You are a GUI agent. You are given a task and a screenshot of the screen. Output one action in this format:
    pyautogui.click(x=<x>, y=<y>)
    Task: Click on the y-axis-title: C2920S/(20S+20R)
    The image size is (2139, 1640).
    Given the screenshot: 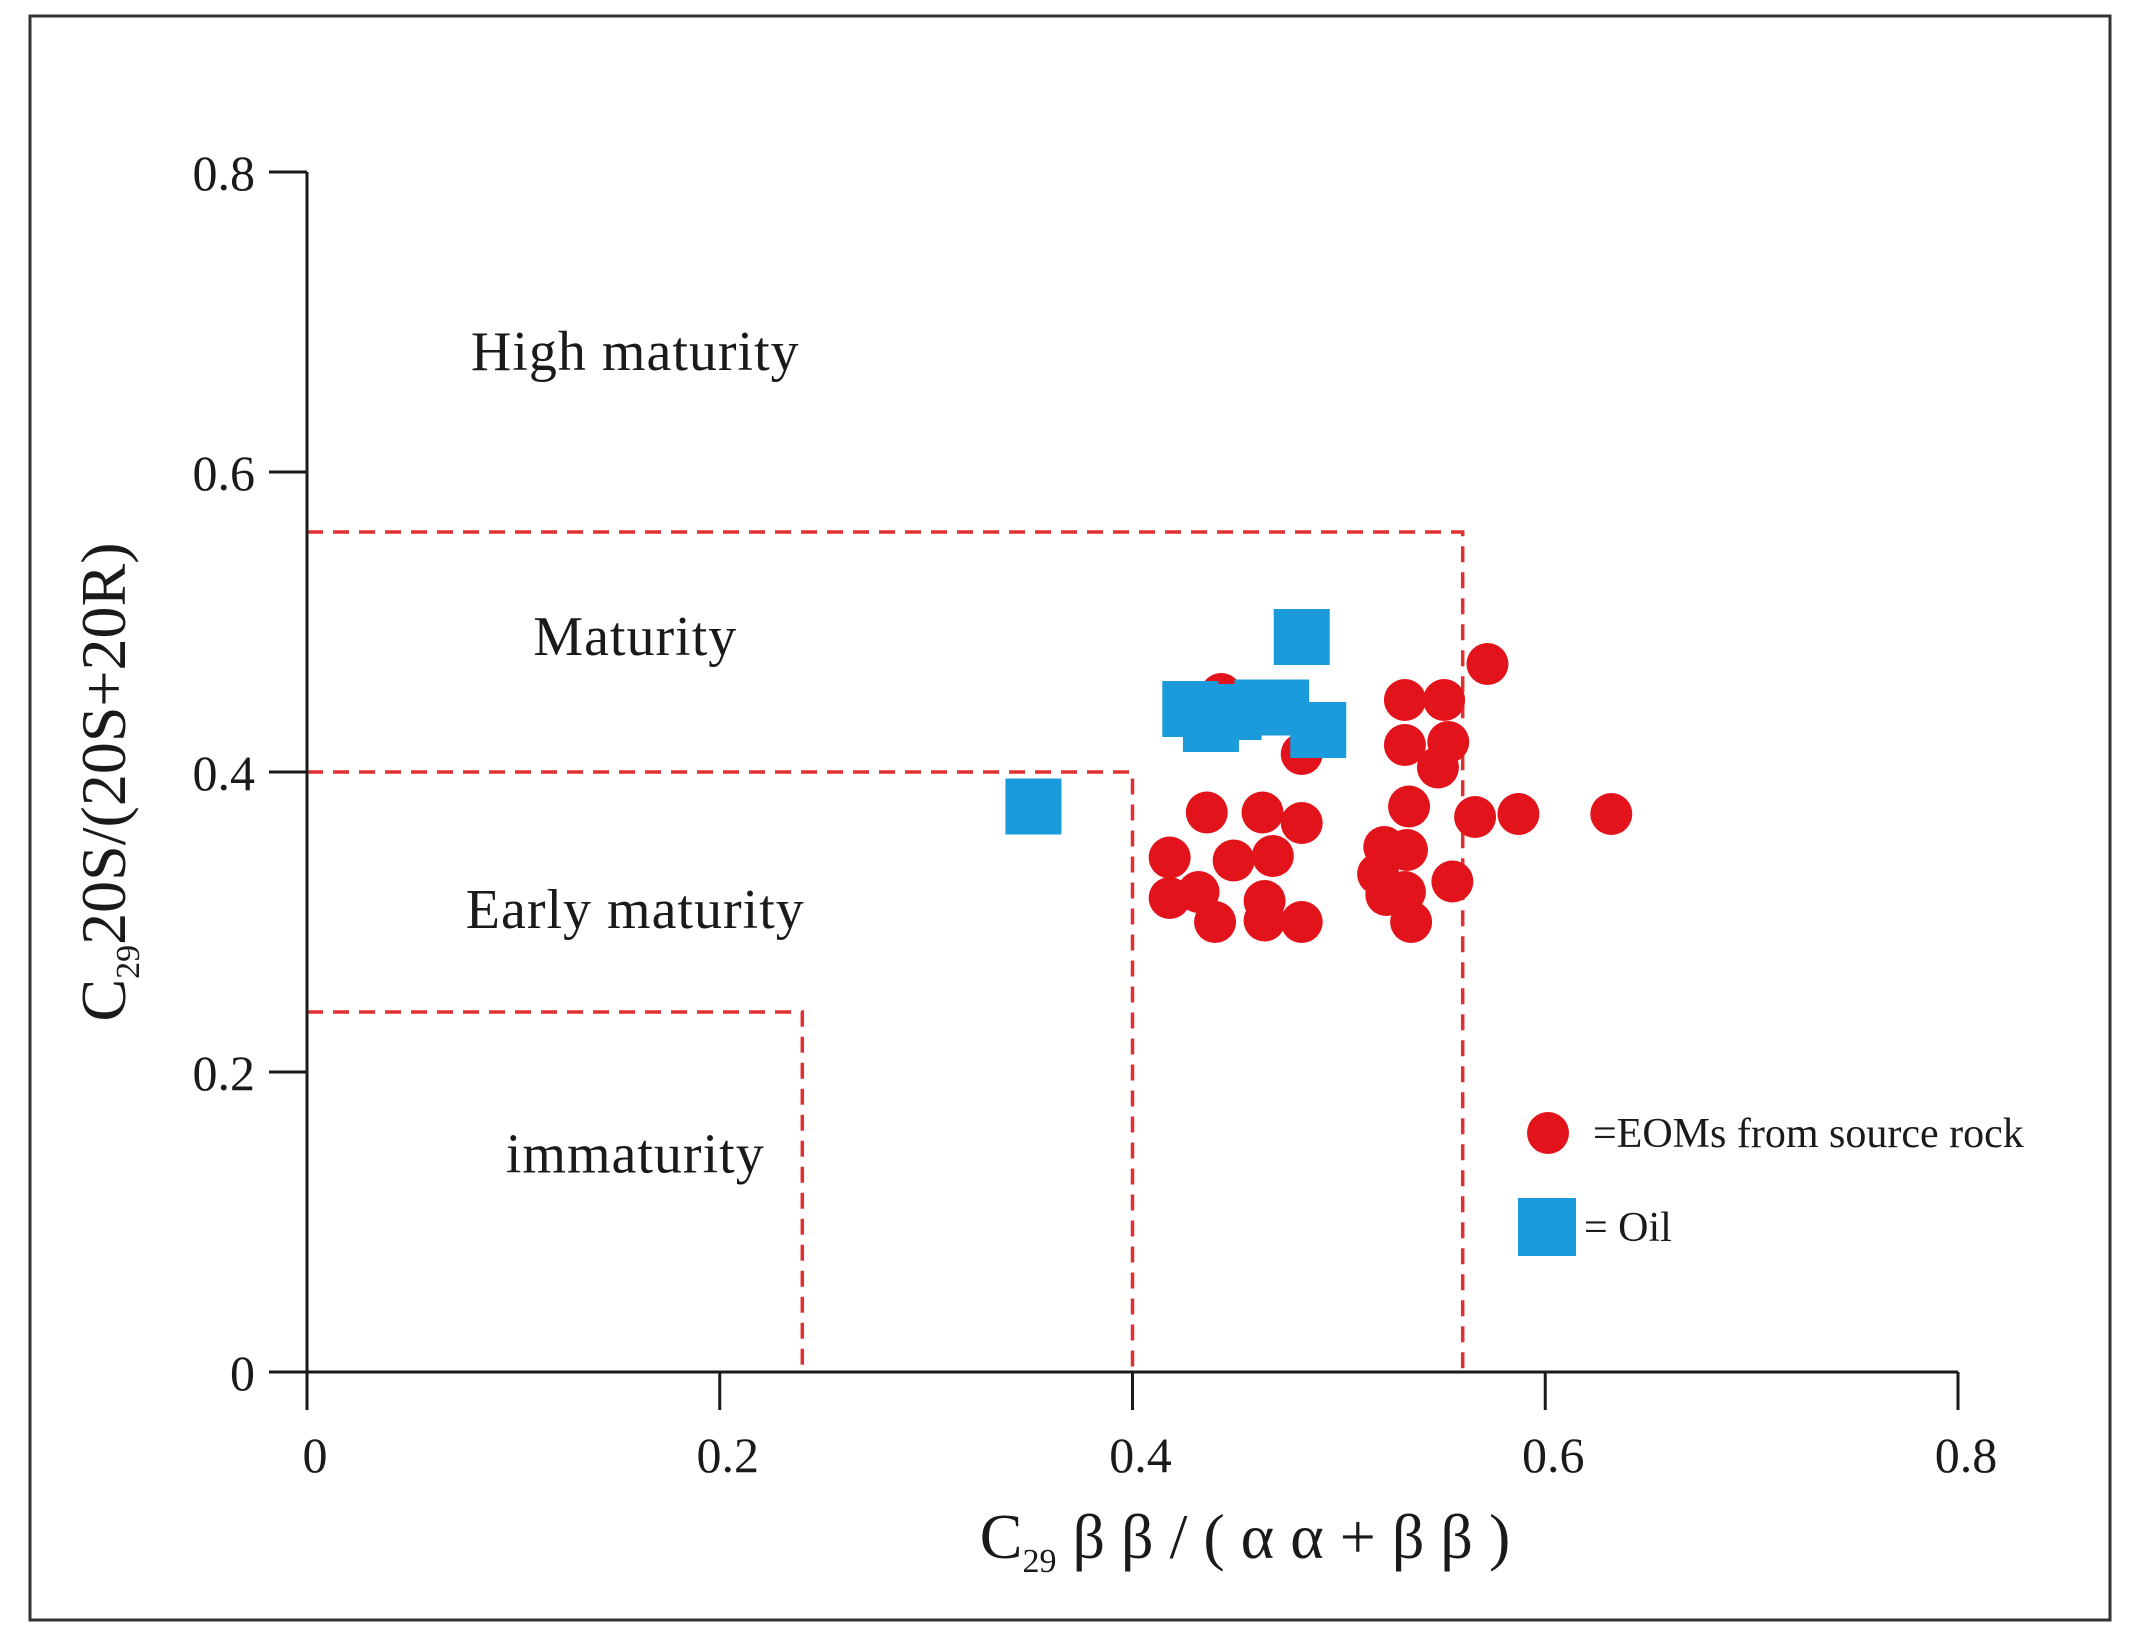 What is the action you would take?
    pyautogui.click(x=107, y=781)
    